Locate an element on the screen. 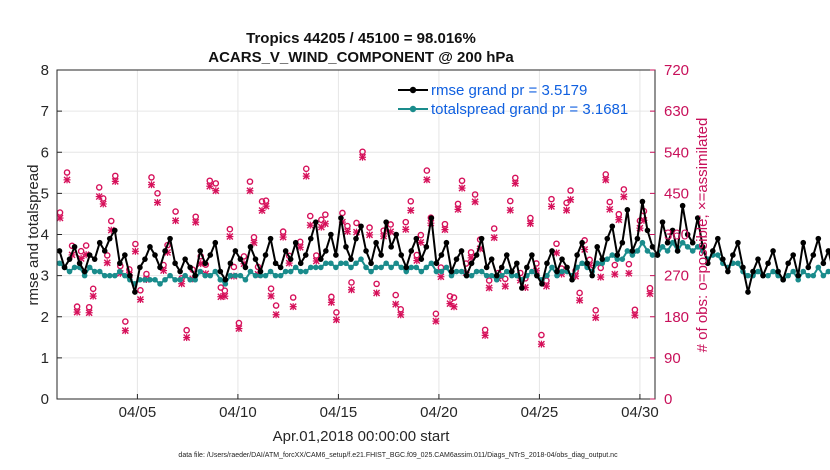 The image size is (830, 470). y-right-tick-label: 630 is located at coordinates (676, 111).